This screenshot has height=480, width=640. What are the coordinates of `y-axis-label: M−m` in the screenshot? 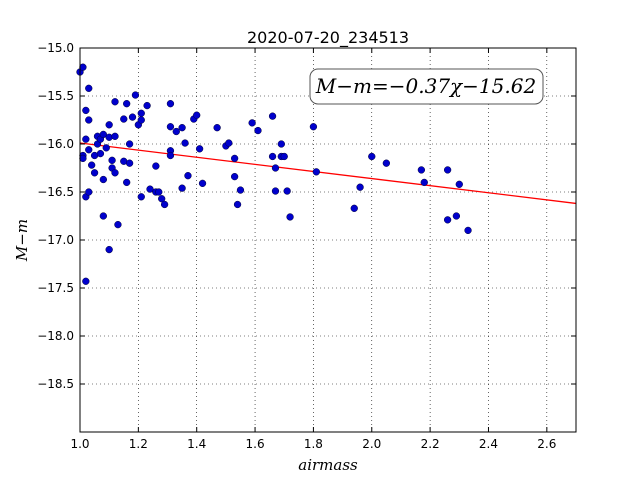 It's located at (22, 240).